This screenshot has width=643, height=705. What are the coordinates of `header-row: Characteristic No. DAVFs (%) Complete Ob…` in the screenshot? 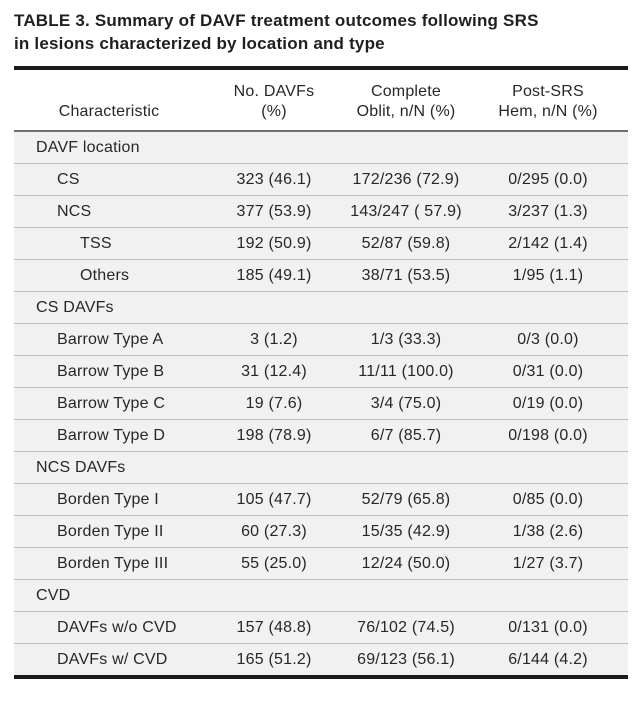 It's located at (321, 100).